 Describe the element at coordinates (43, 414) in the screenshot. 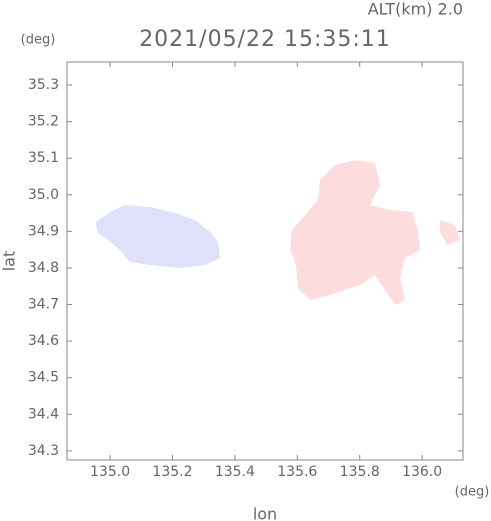

I see `y-tick-label: 34.4` at that location.